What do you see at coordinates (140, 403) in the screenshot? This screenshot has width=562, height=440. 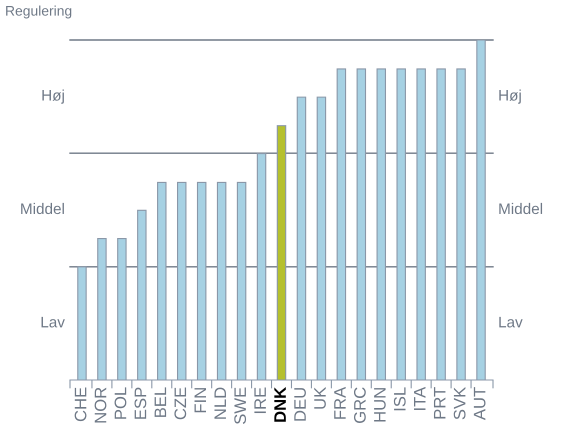 I see `x-tick-label: ESP` at bounding box center [140, 403].